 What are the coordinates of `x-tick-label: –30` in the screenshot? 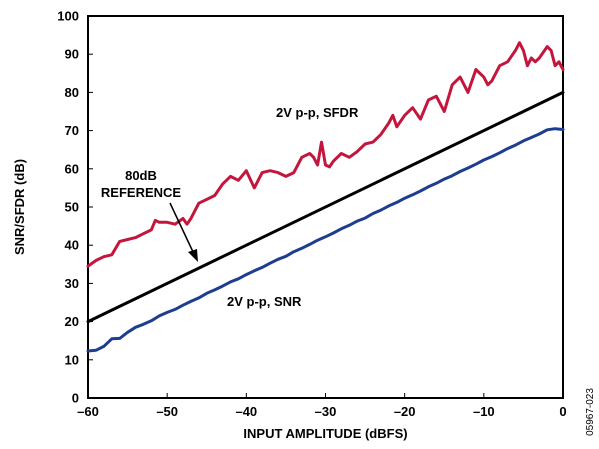 It's located at (326, 411).